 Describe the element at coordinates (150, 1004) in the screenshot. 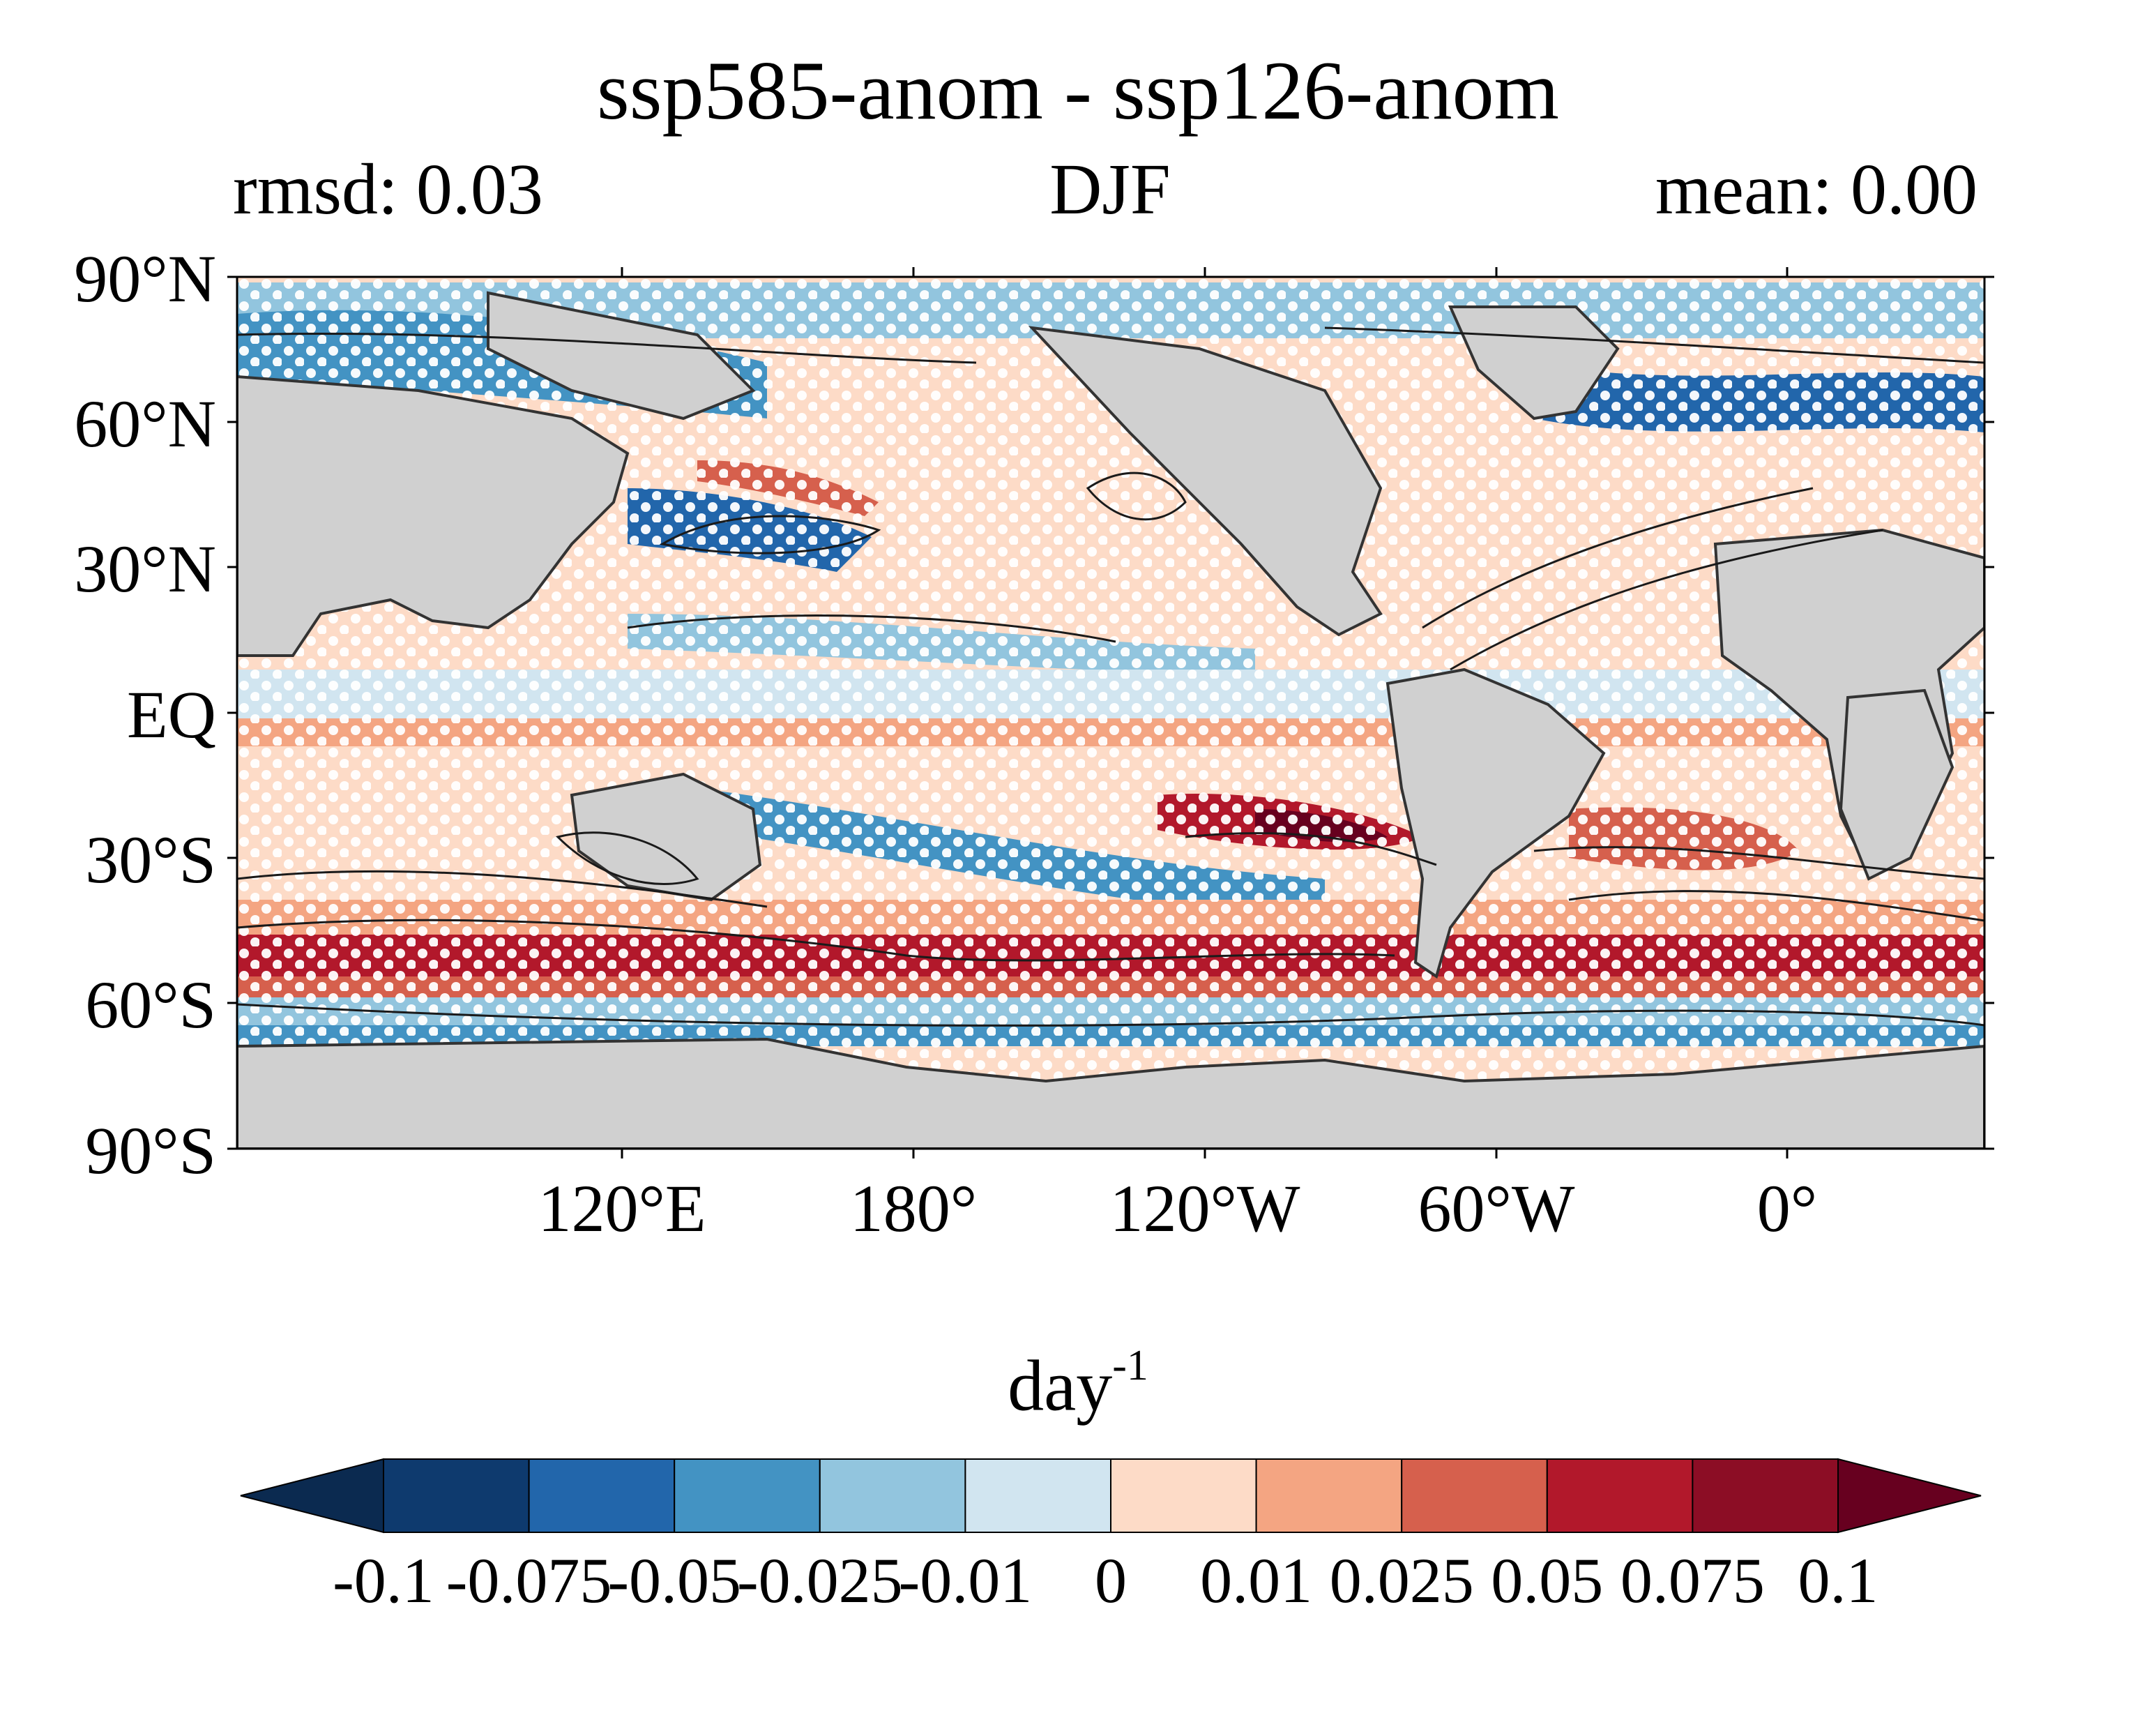

I see `y-tick-label: 60°S` at that location.